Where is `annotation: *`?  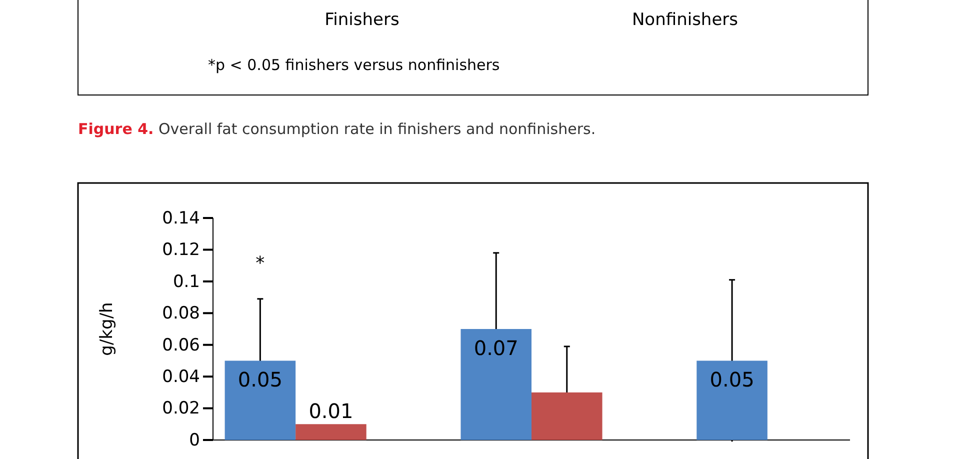
annotation: * is located at coordinates (260, 263).